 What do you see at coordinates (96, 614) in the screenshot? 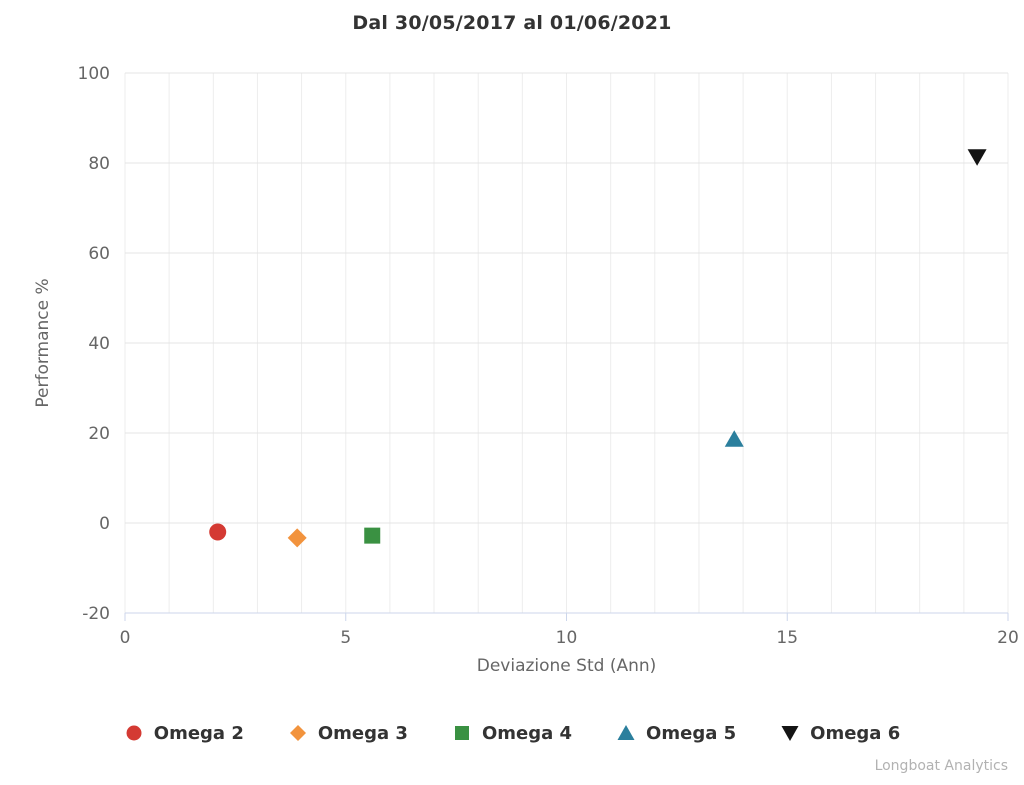
I see `y-axis-tick-label: -20` at bounding box center [96, 614].